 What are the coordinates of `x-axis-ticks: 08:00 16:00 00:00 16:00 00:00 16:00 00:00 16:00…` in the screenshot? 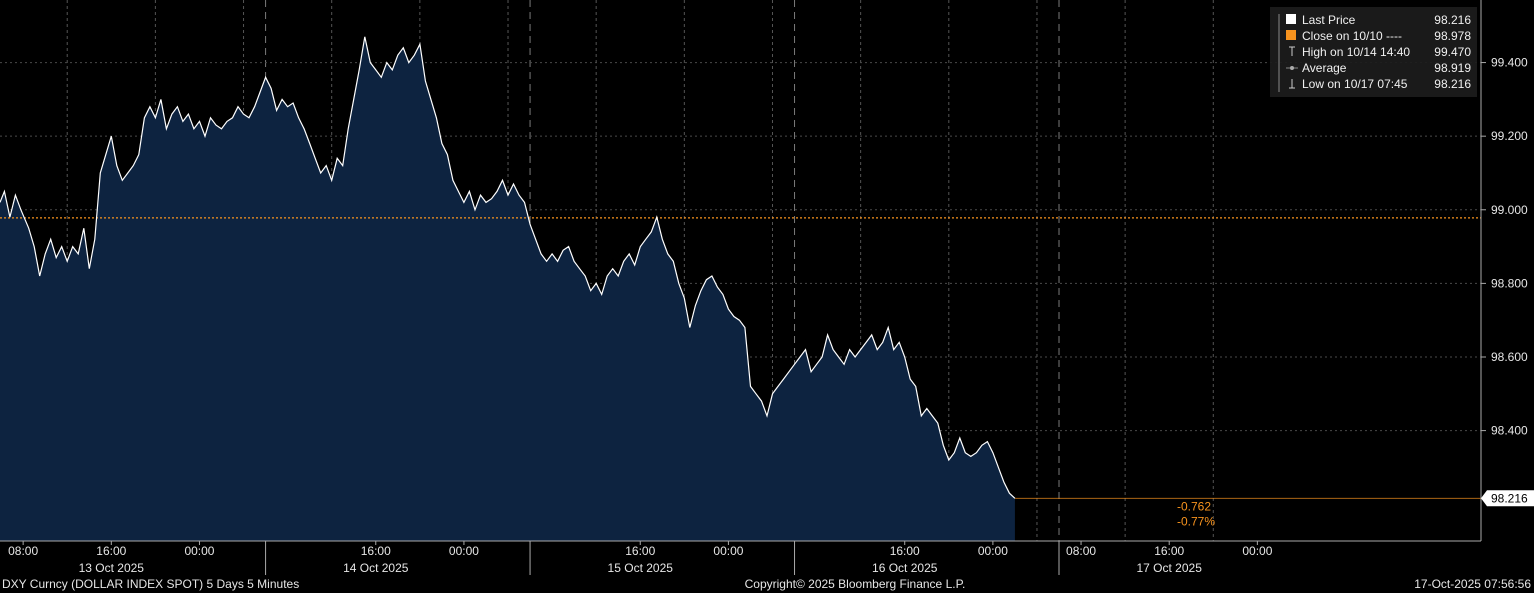 It's located at (640, 558).